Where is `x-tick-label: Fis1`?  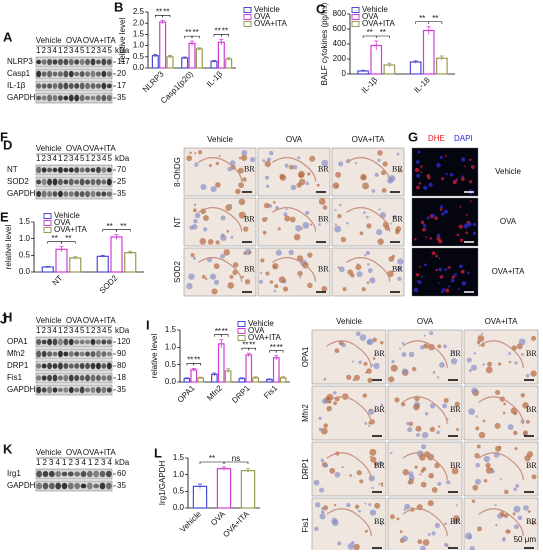 x-tick-label: Fis1 is located at coordinates (270, 391).